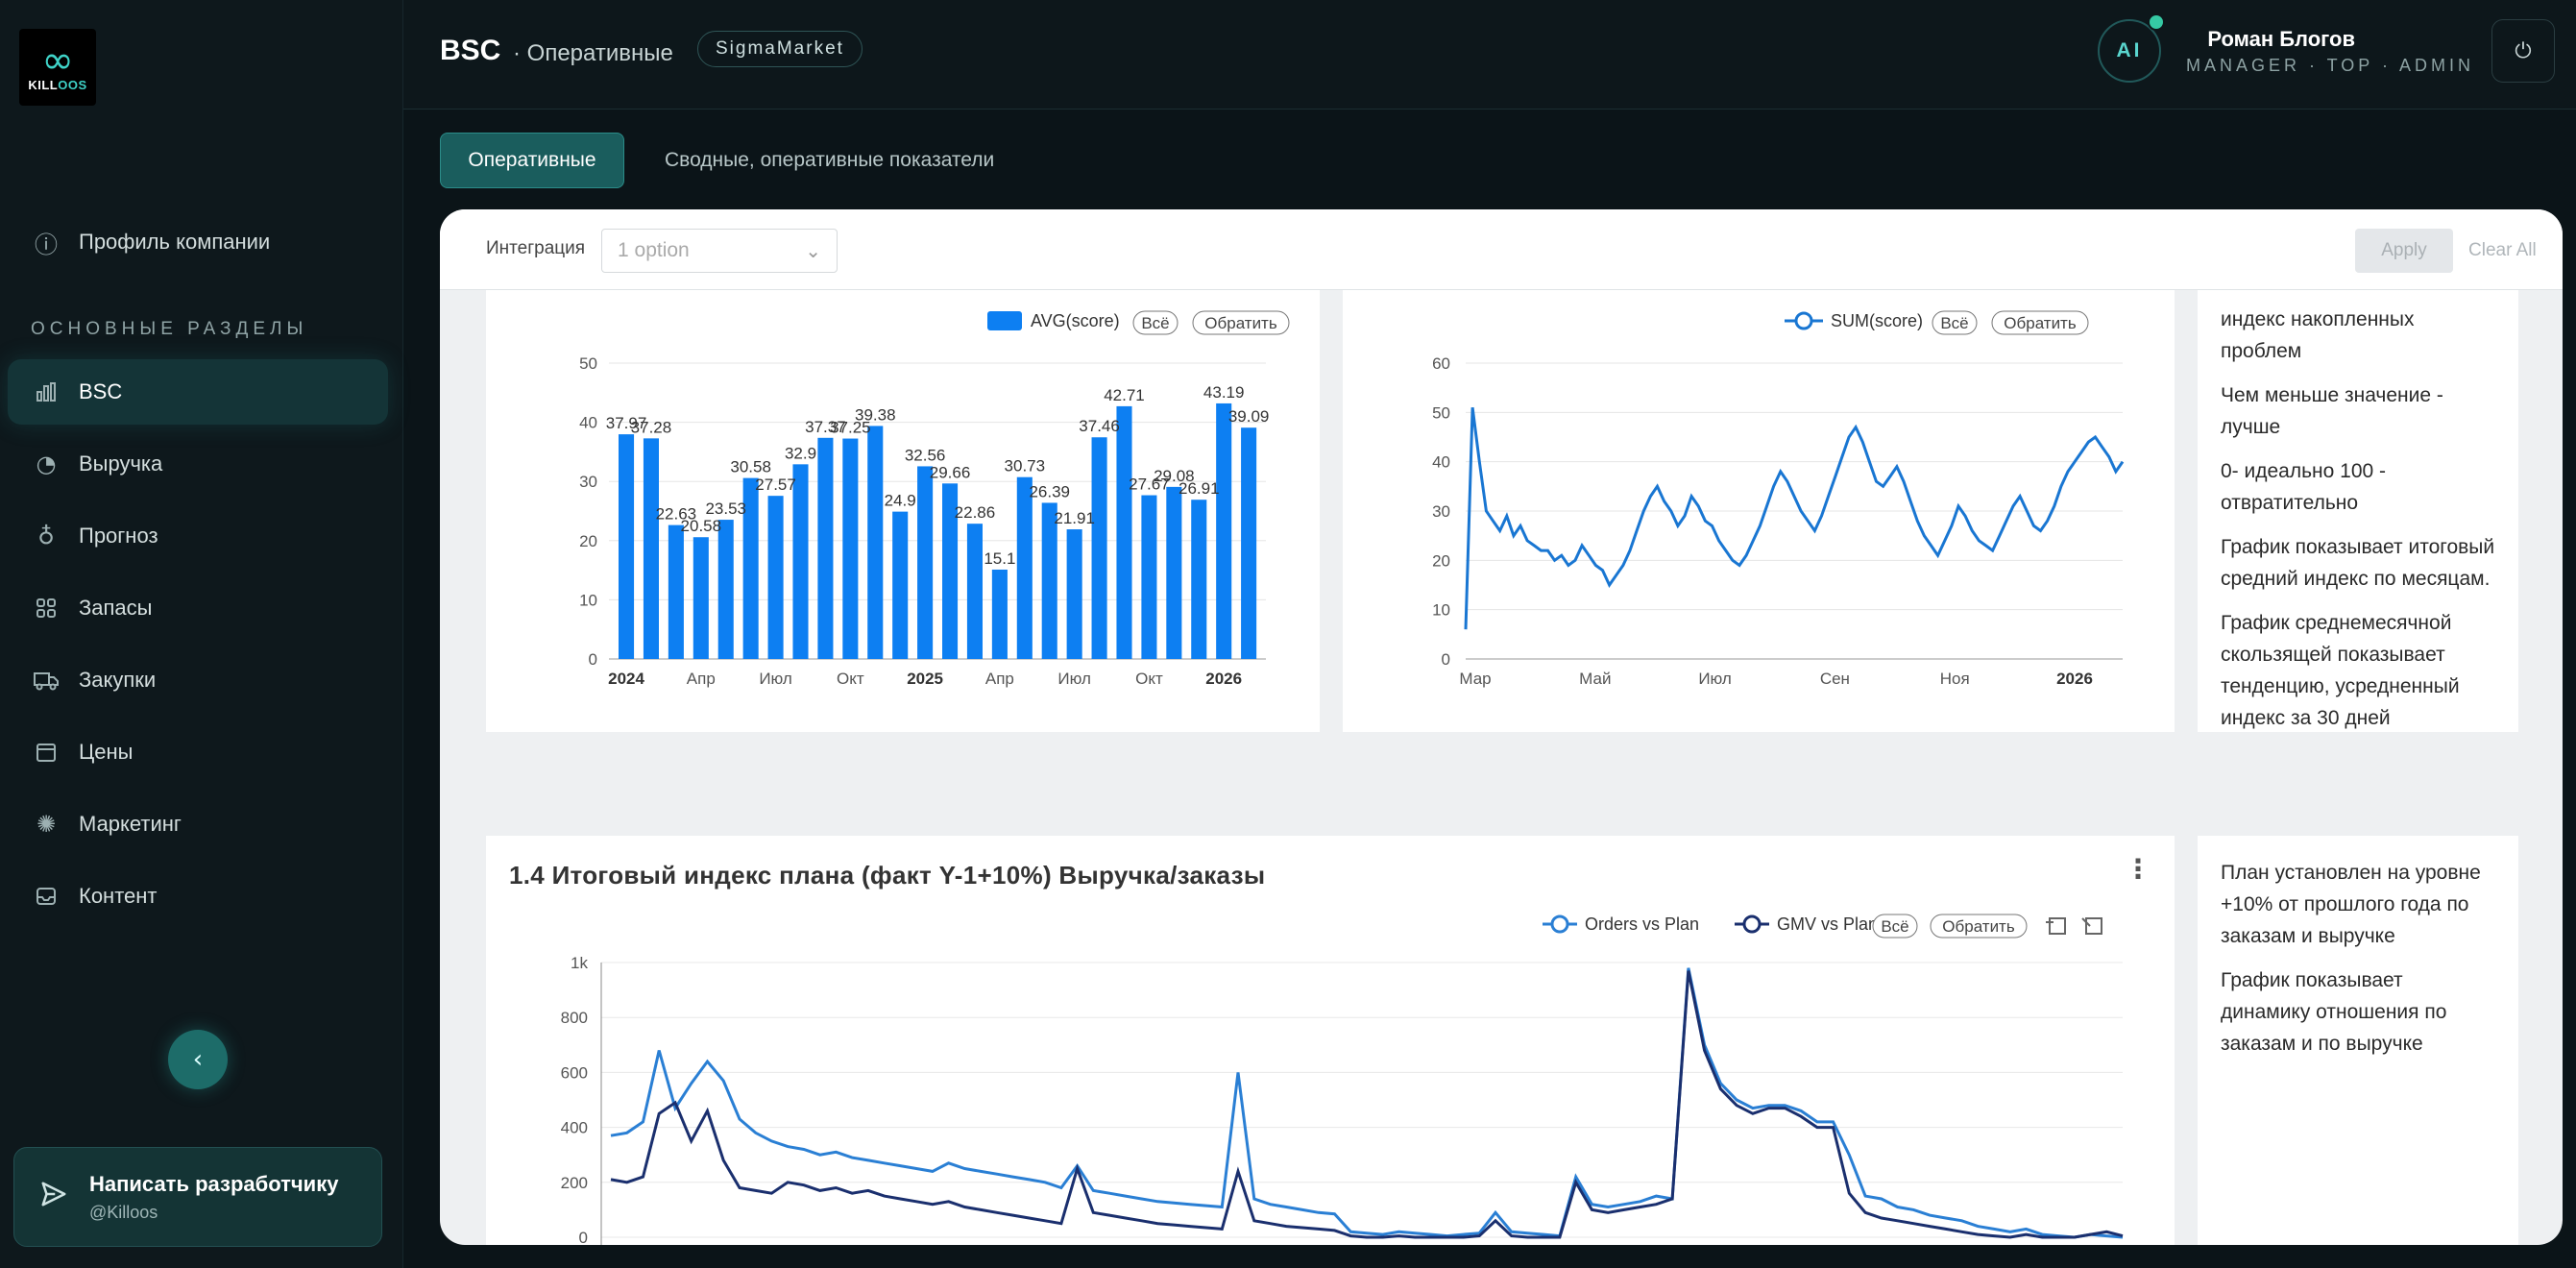 The width and height of the screenshot is (2576, 1268). Describe the element at coordinates (850, 428) in the screenshot. I see `bar-data-label: 37.25` at that location.